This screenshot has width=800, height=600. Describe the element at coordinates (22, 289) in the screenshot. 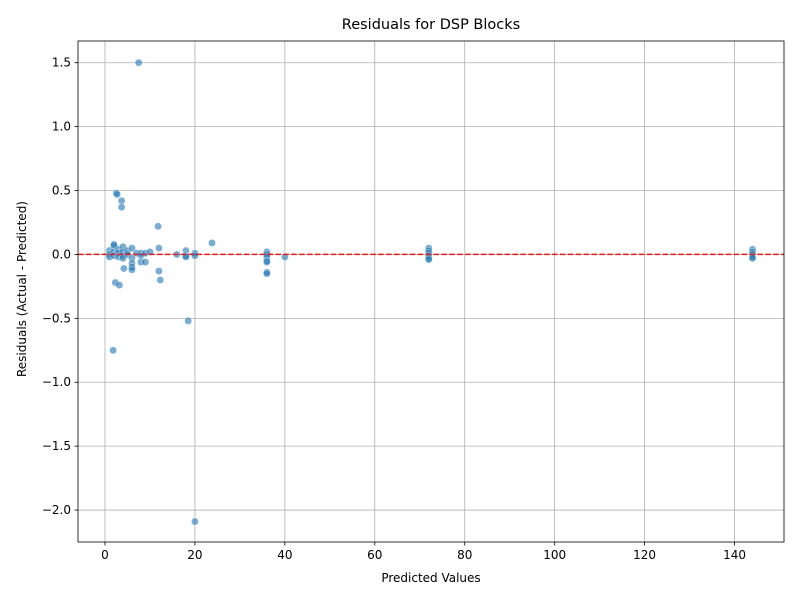

I see `y-axis-label: Residuals (Actual - Predicted)` at that location.